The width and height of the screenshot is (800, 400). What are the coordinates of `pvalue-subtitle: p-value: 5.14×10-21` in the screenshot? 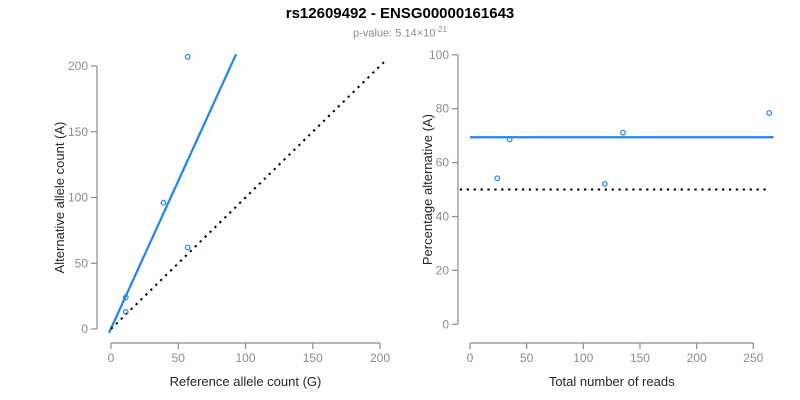 It's located at (400, 32).